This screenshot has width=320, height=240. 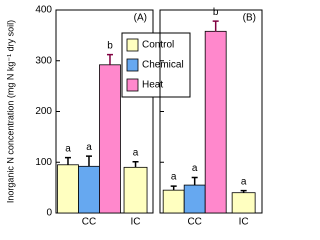 What do you see at coordinates (140, 18) in the screenshot?
I see `panel-label: (A)` at bounding box center [140, 18].